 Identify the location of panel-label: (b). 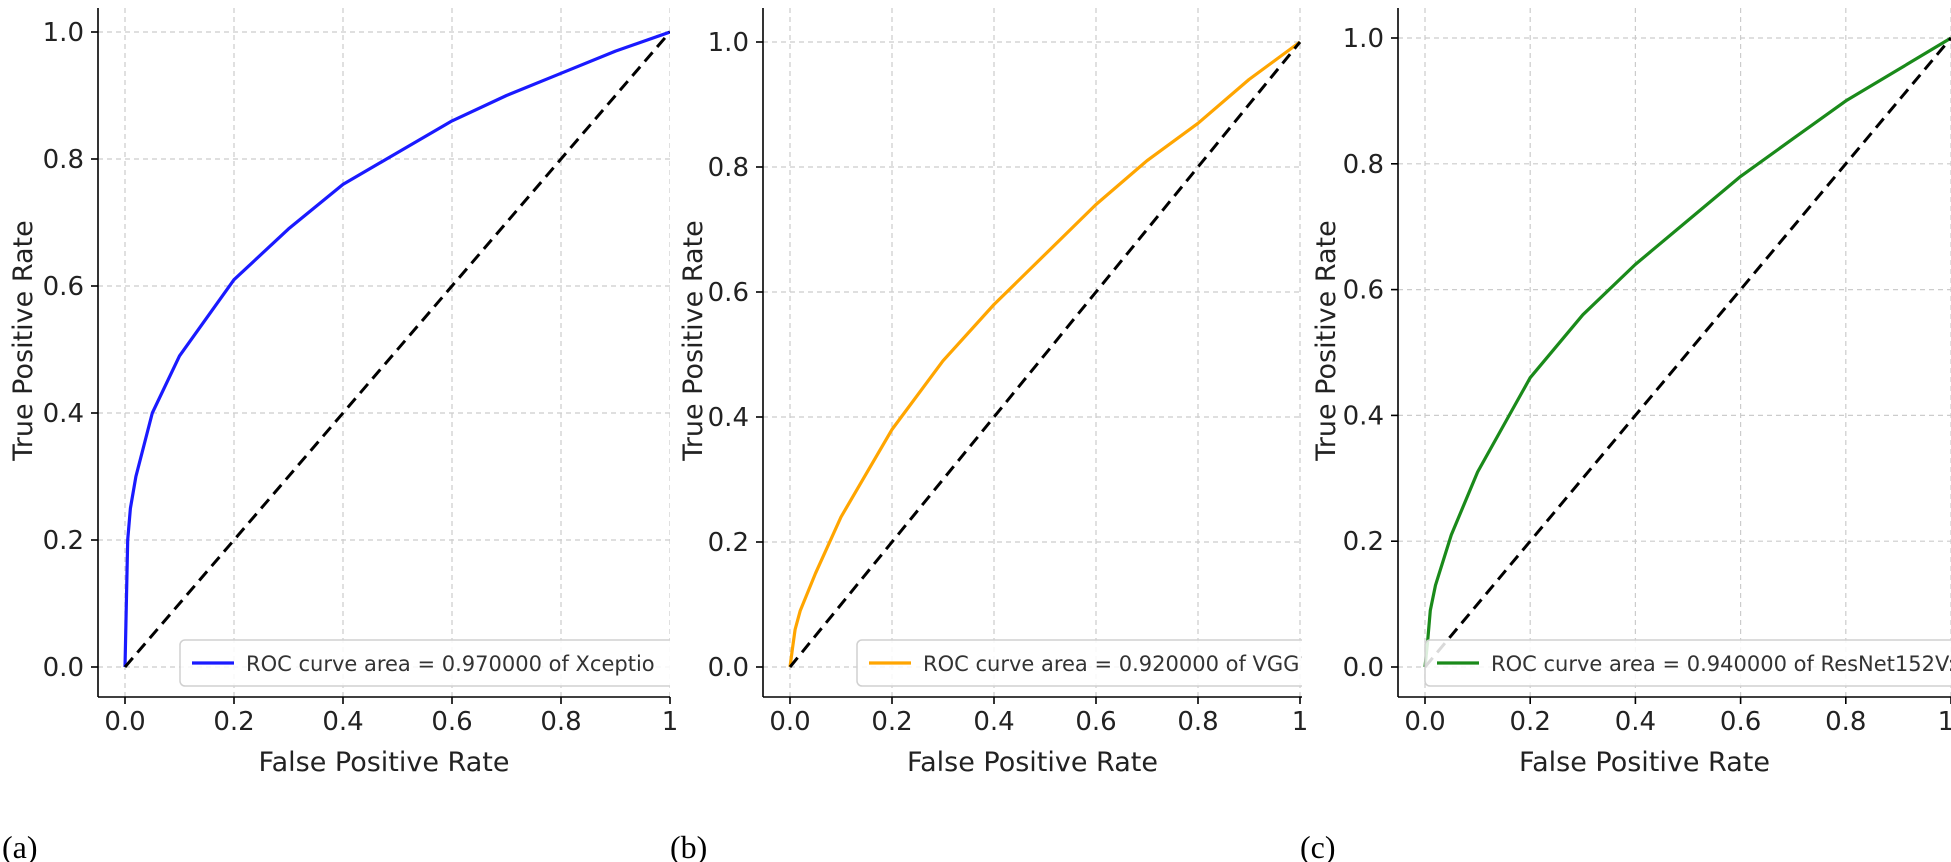
(688, 845).